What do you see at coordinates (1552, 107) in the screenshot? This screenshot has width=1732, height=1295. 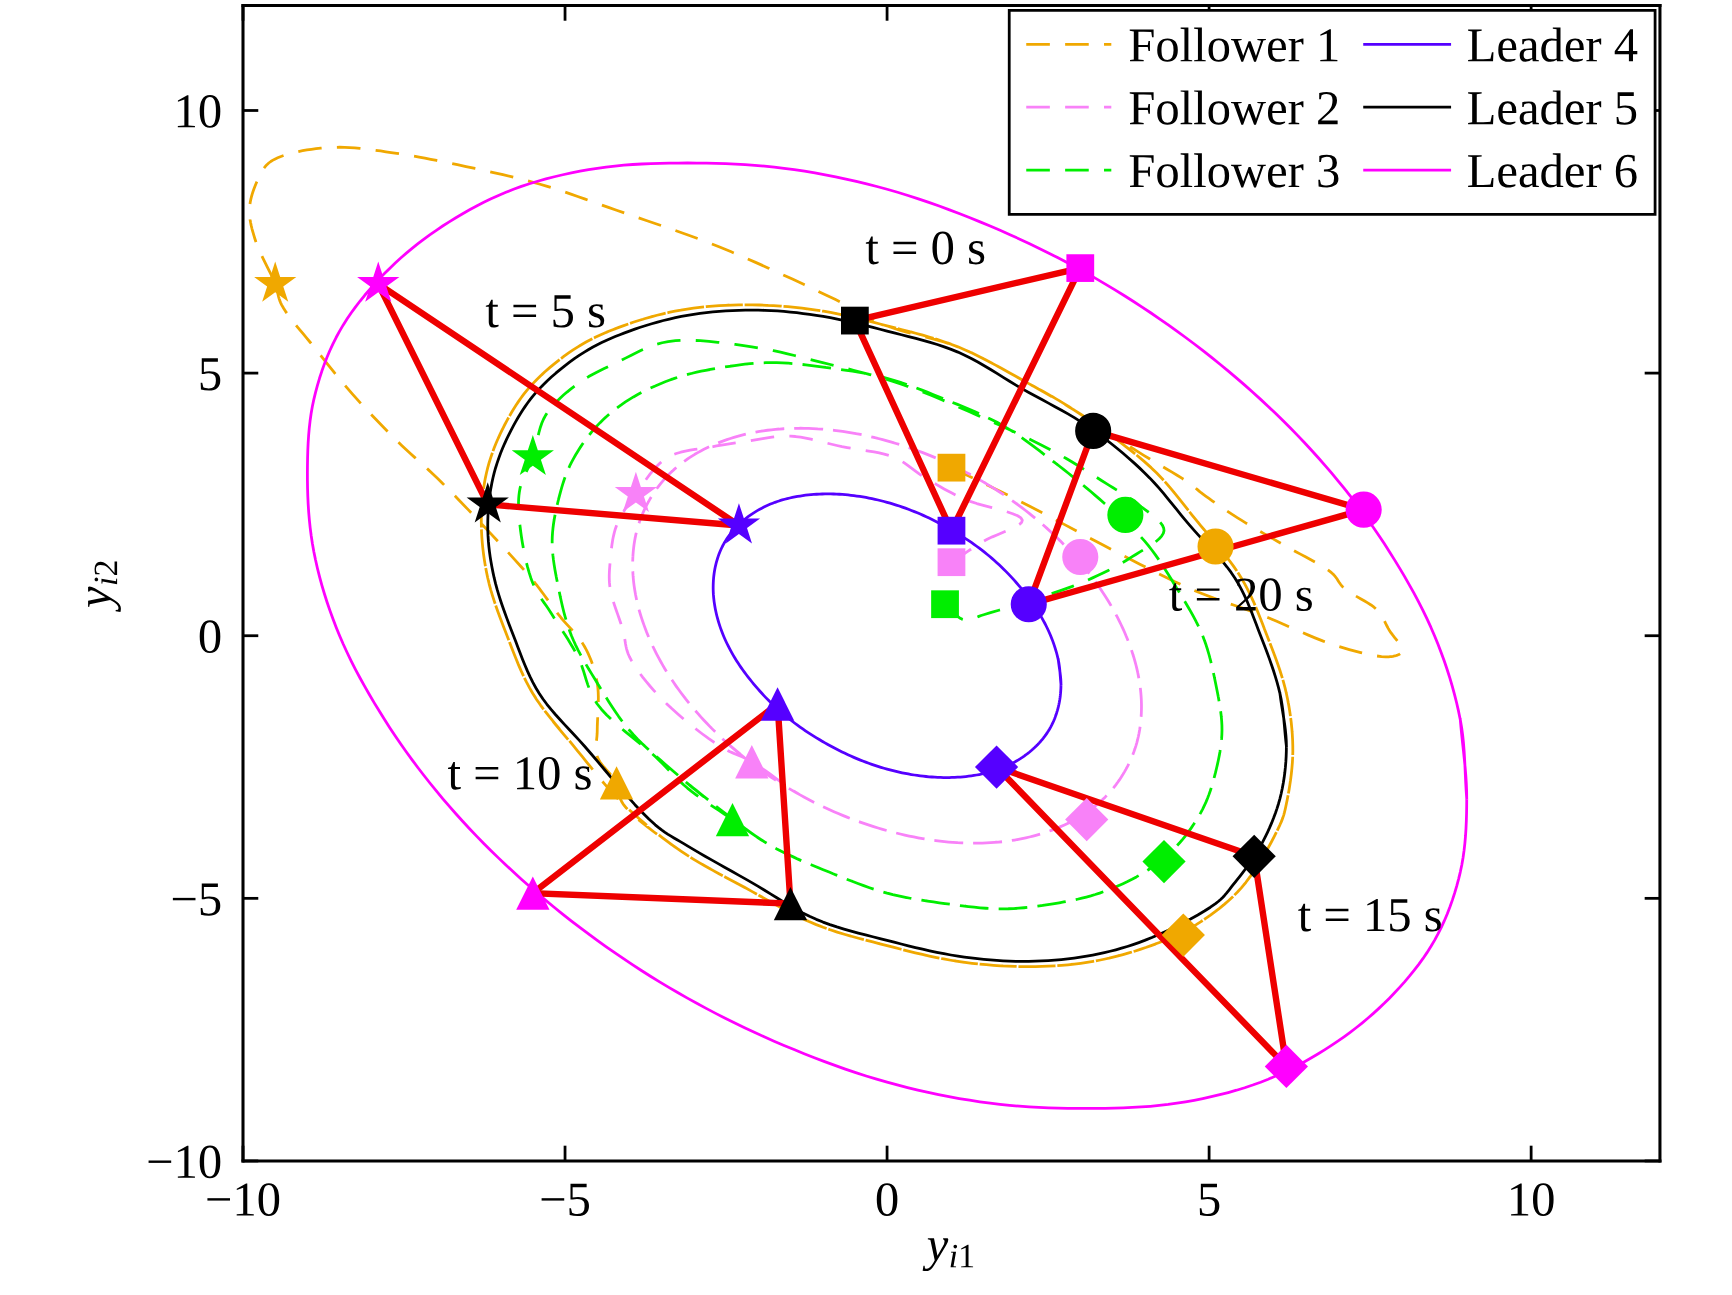 I see `legend-label: Leader 5` at bounding box center [1552, 107].